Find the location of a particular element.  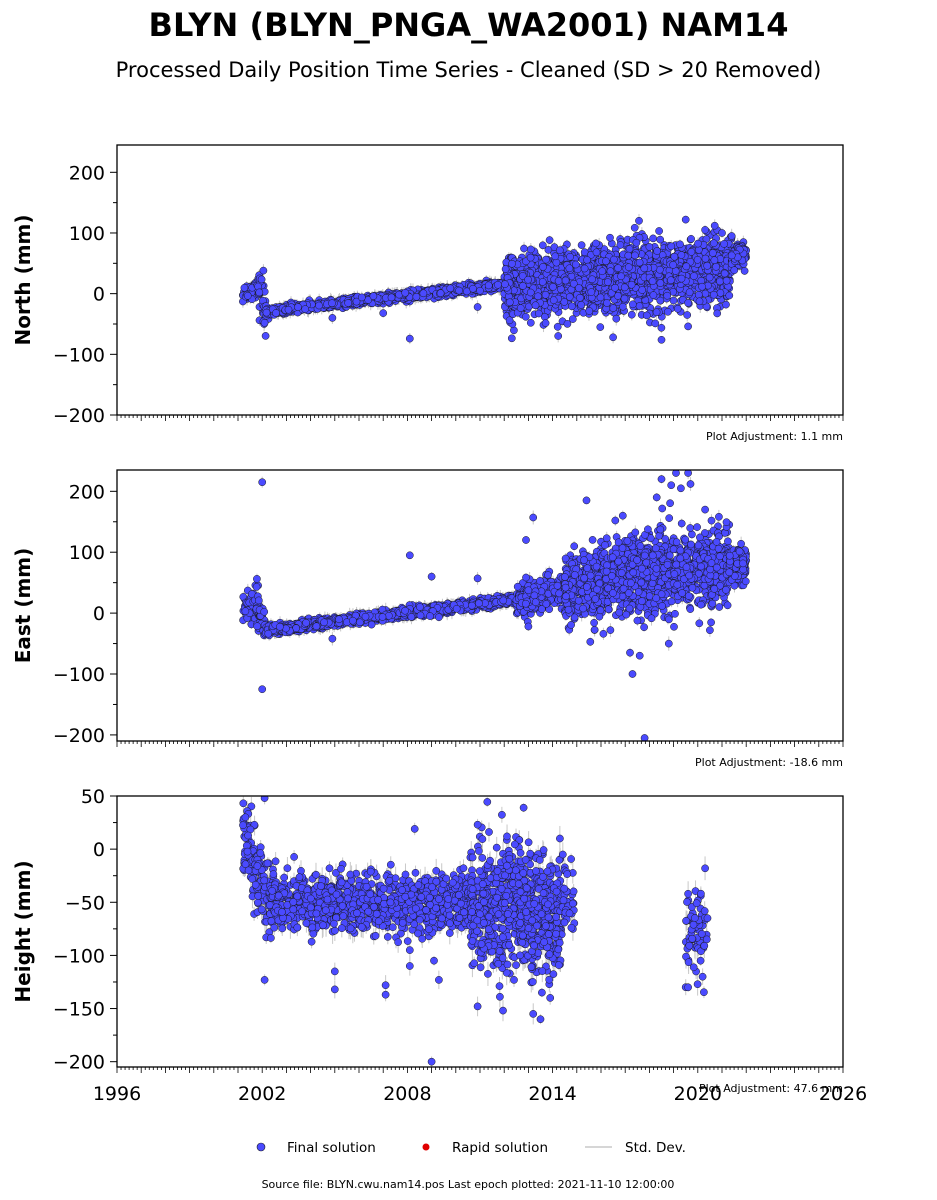

final-solution-points is located at coordinates (494, 279).